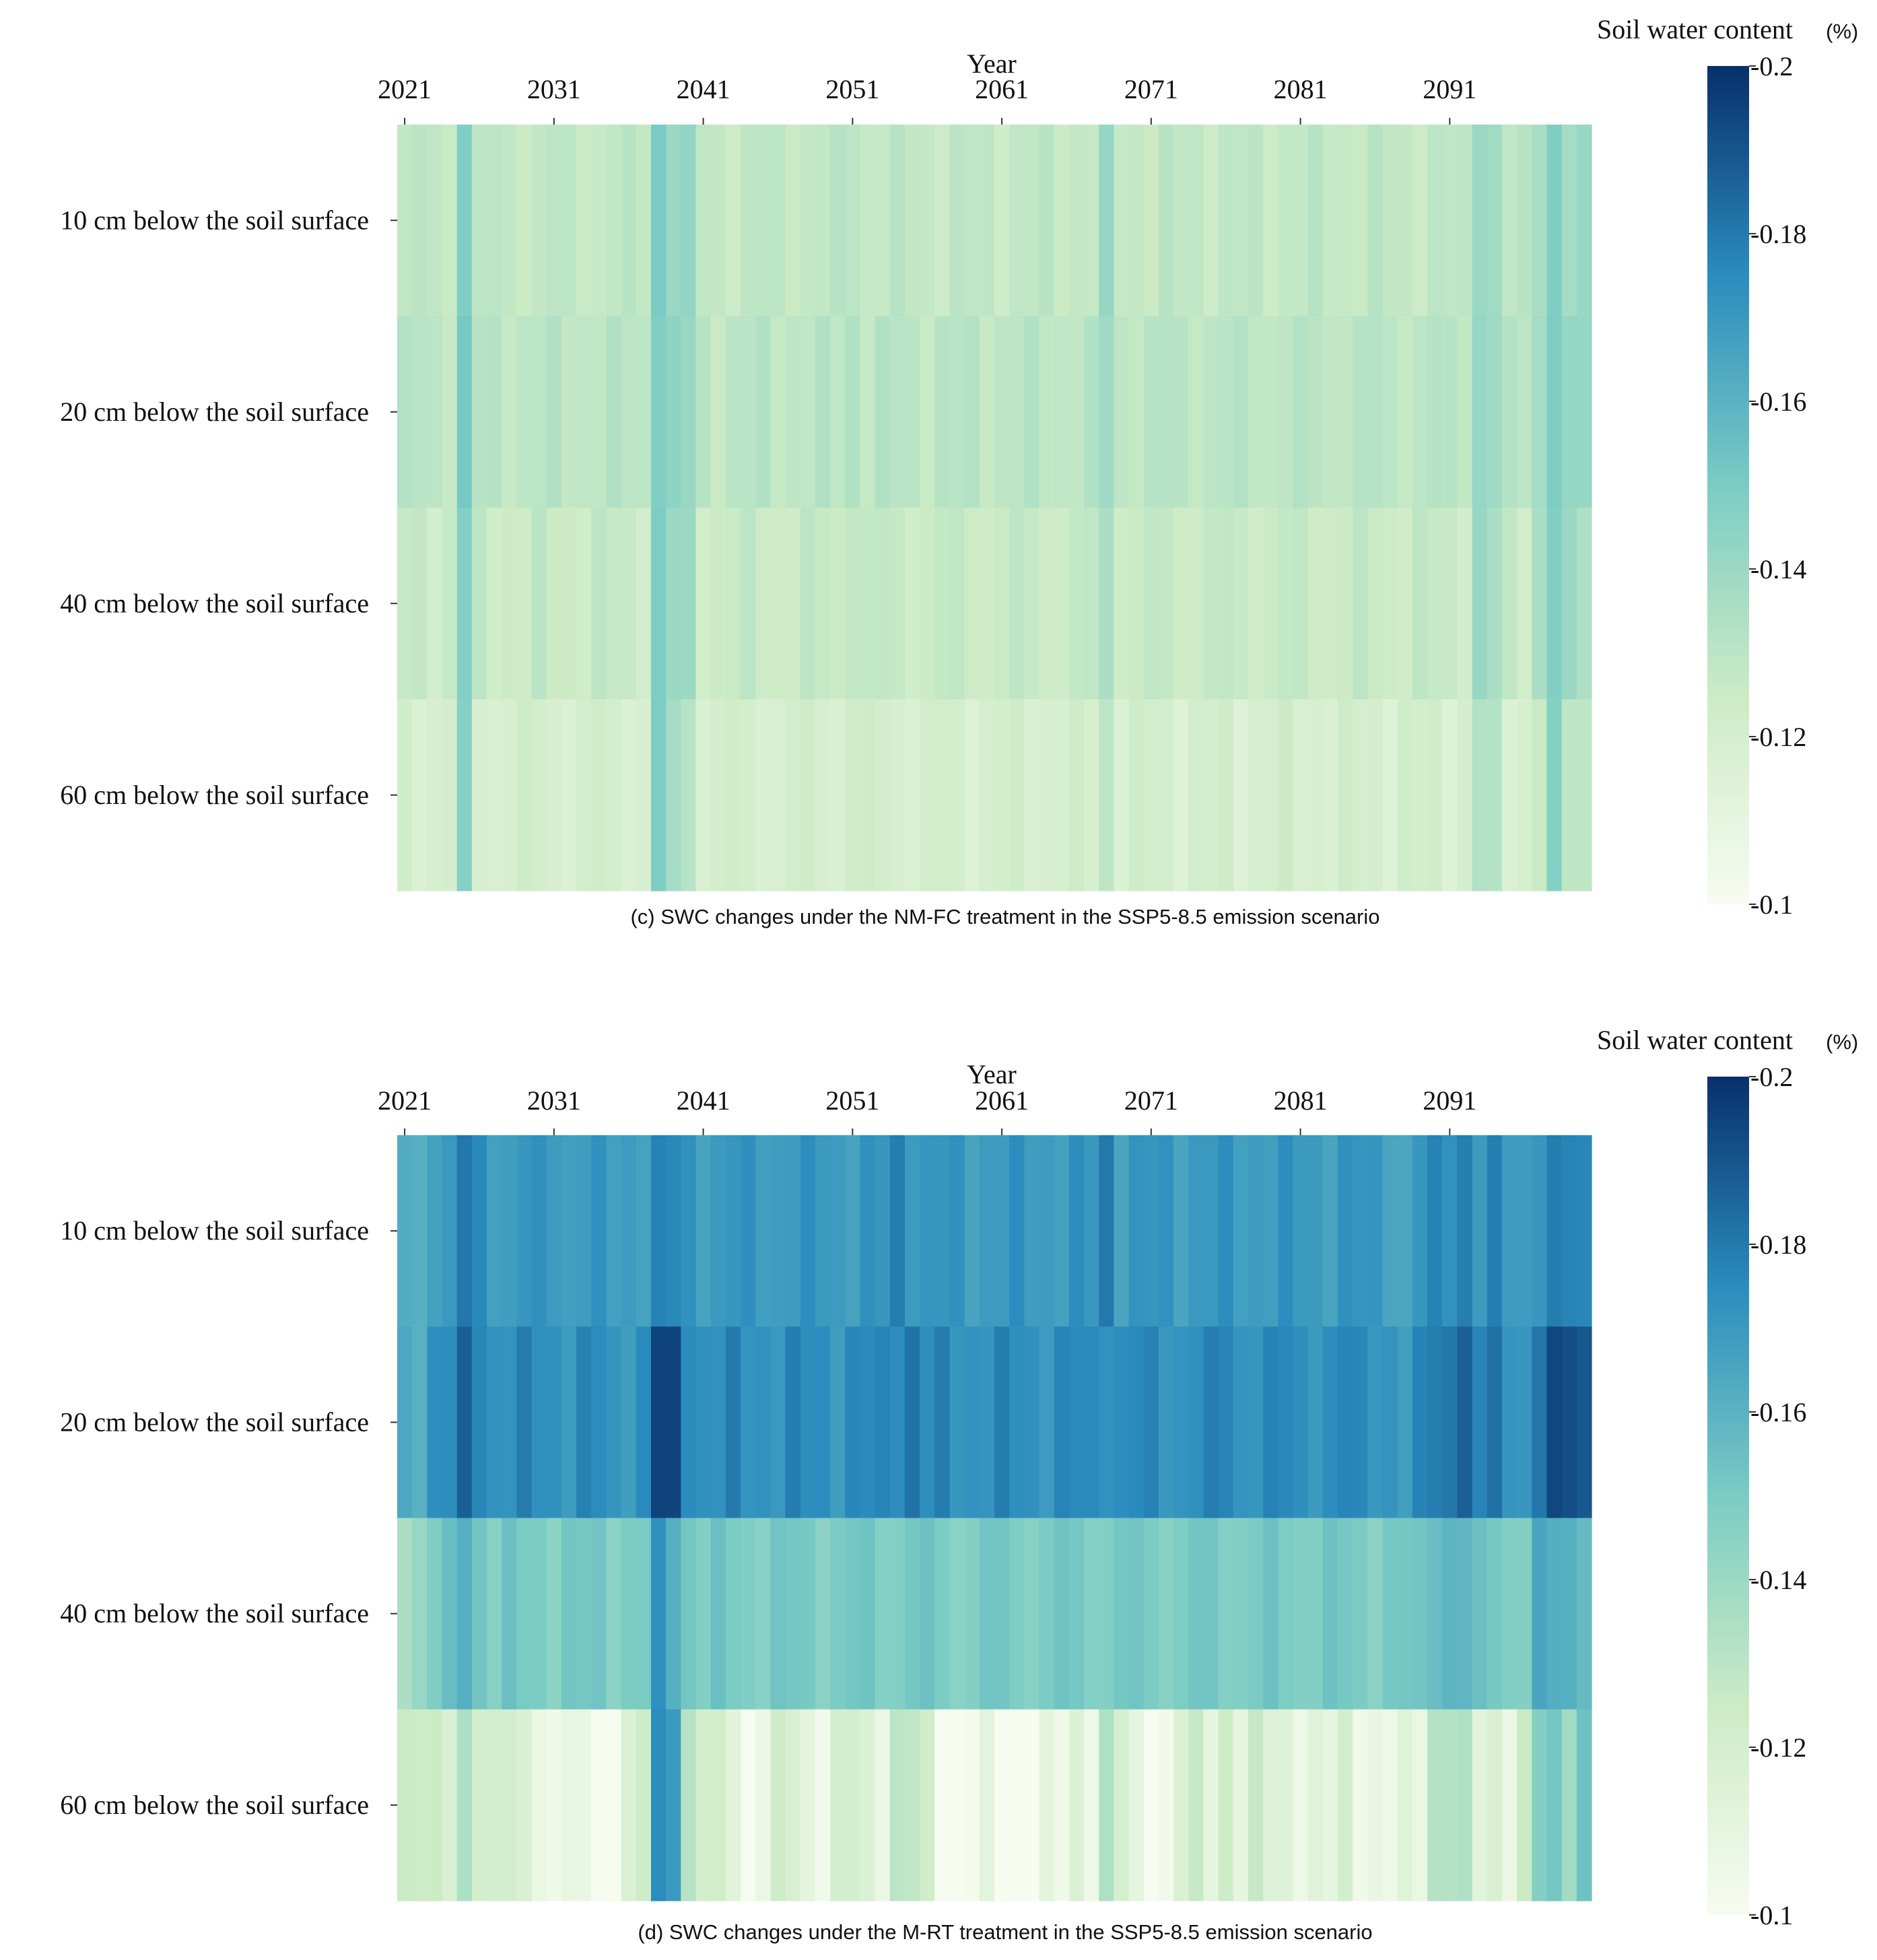 Image resolution: width=1877 pixels, height=1960 pixels. What do you see at coordinates (1778, 1580) in the screenshot?
I see `colorbar-tick-label: -0.14` at bounding box center [1778, 1580].